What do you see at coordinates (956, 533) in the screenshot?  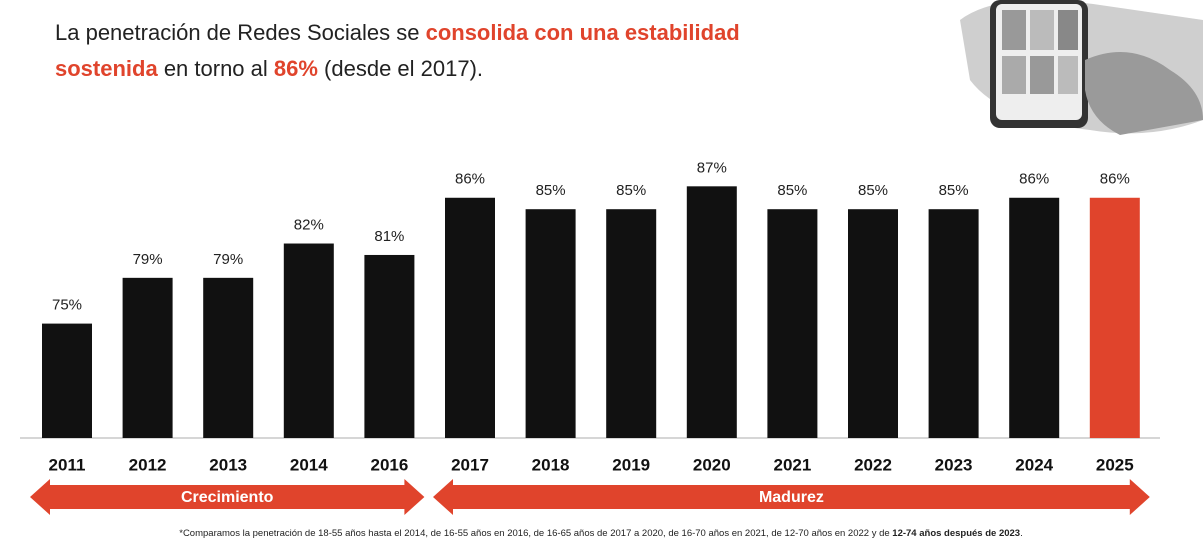 I see `footnote-part: 12-74 años después de 2023` at bounding box center [956, 533].